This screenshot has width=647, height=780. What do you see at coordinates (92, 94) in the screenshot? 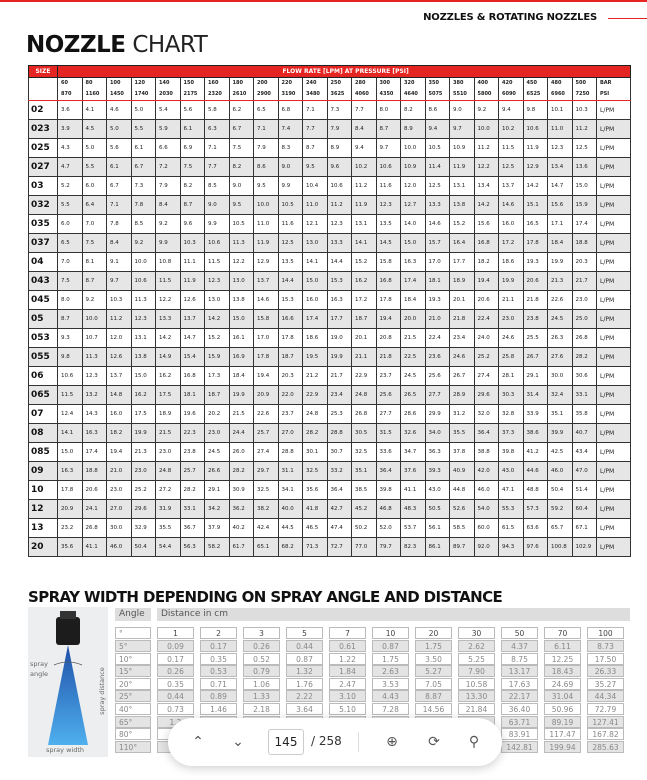
I see `psi-value: 1160` at bounding box center [92, 94].